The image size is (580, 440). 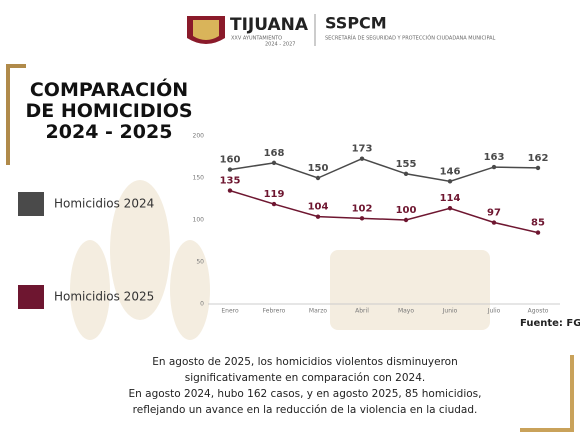 I want to click on y-tick-label: 150, so click(x=199, y=178).